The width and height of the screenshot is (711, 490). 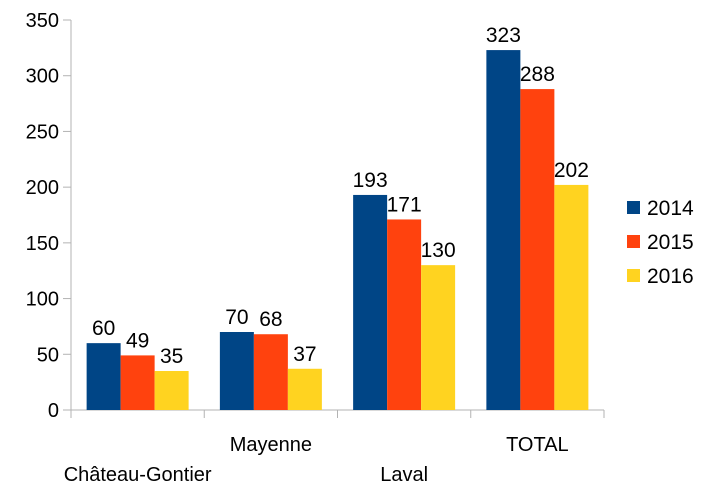 I want to click on data-label: 37, so click(x=304, y=354).